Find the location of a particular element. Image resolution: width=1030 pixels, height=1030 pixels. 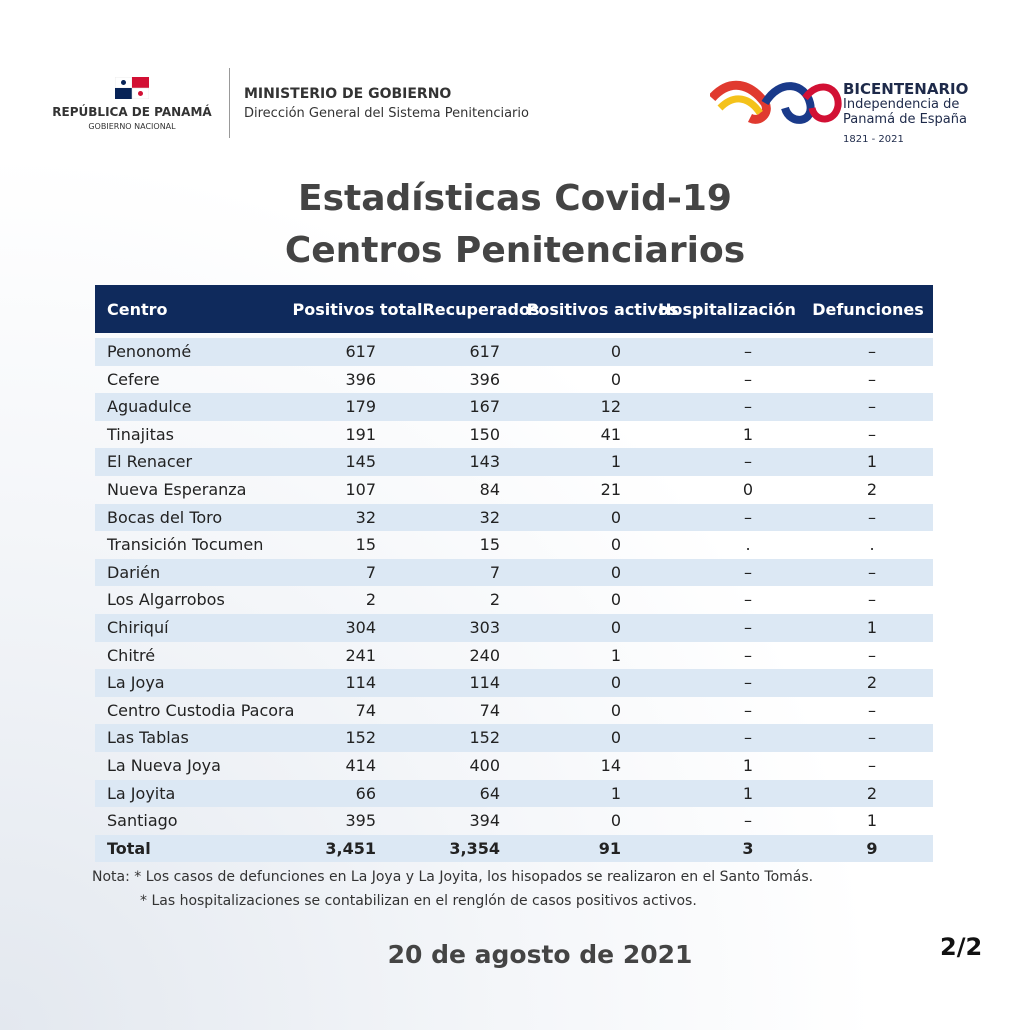

table-cell: 41 is located at coordinates (610, 434).